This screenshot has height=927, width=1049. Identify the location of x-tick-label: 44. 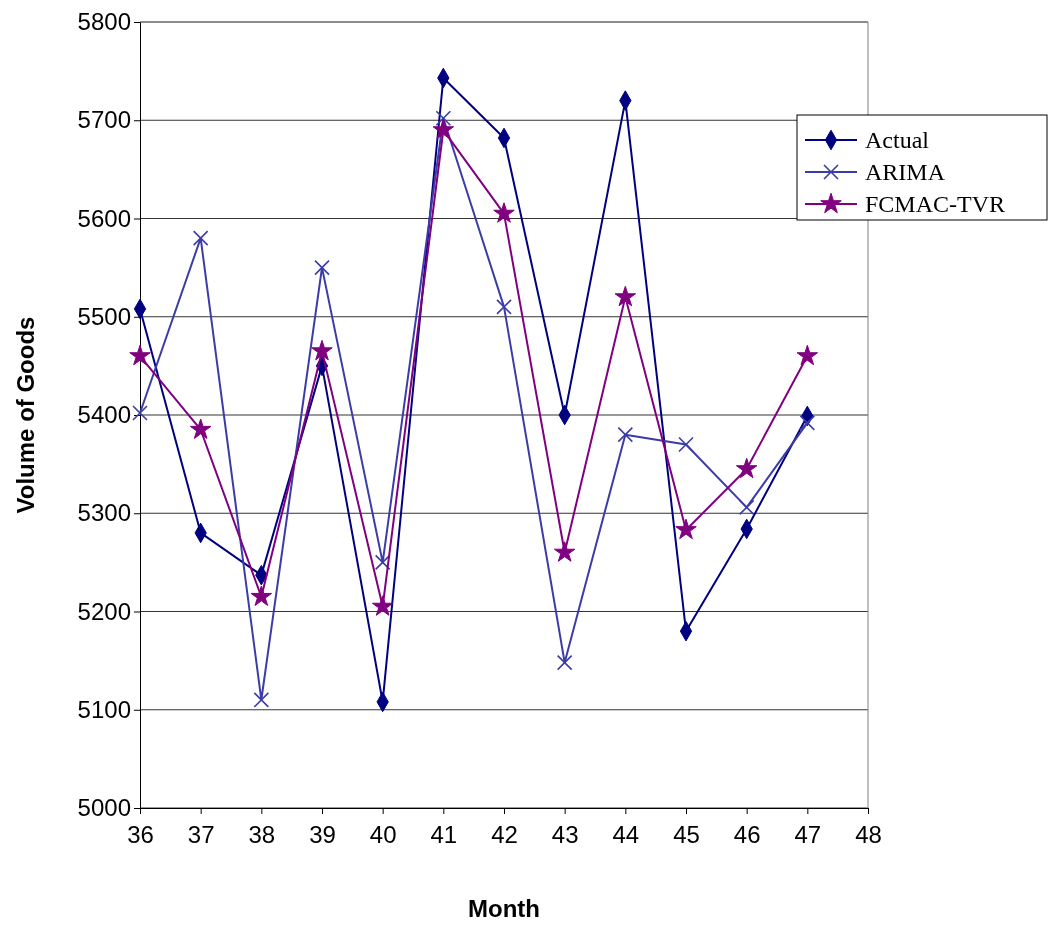
(626, 835).